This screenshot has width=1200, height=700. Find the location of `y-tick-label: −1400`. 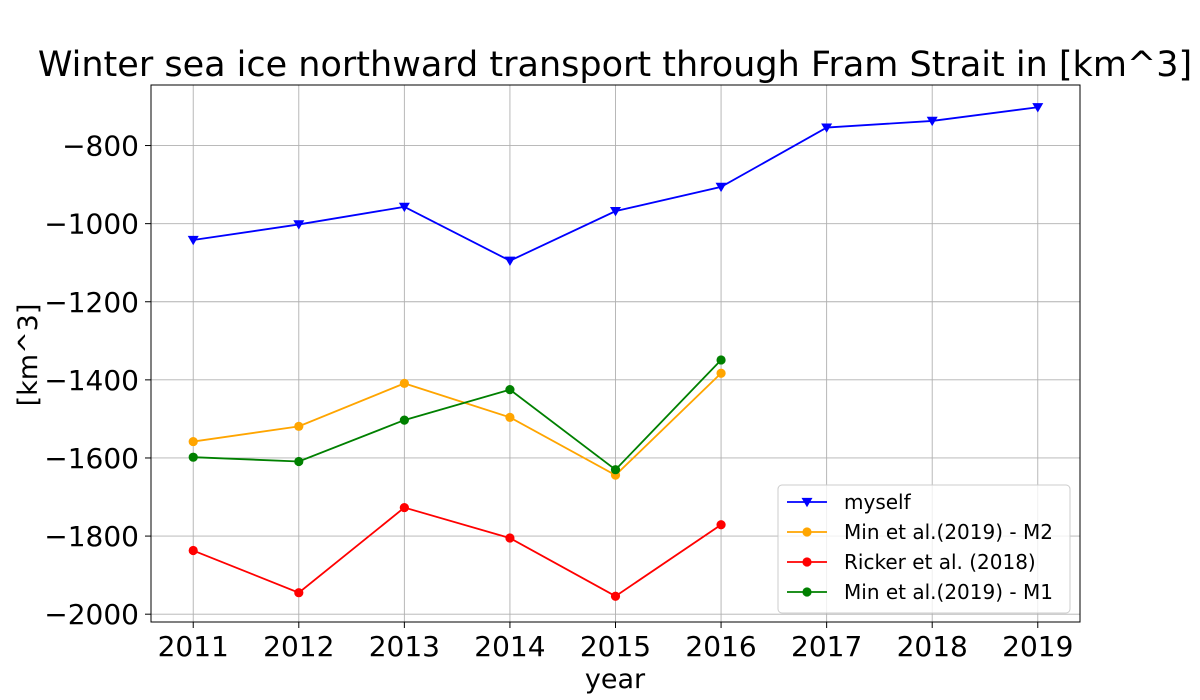

y-tick-label: −1400 is located at coordinates (91, 380).